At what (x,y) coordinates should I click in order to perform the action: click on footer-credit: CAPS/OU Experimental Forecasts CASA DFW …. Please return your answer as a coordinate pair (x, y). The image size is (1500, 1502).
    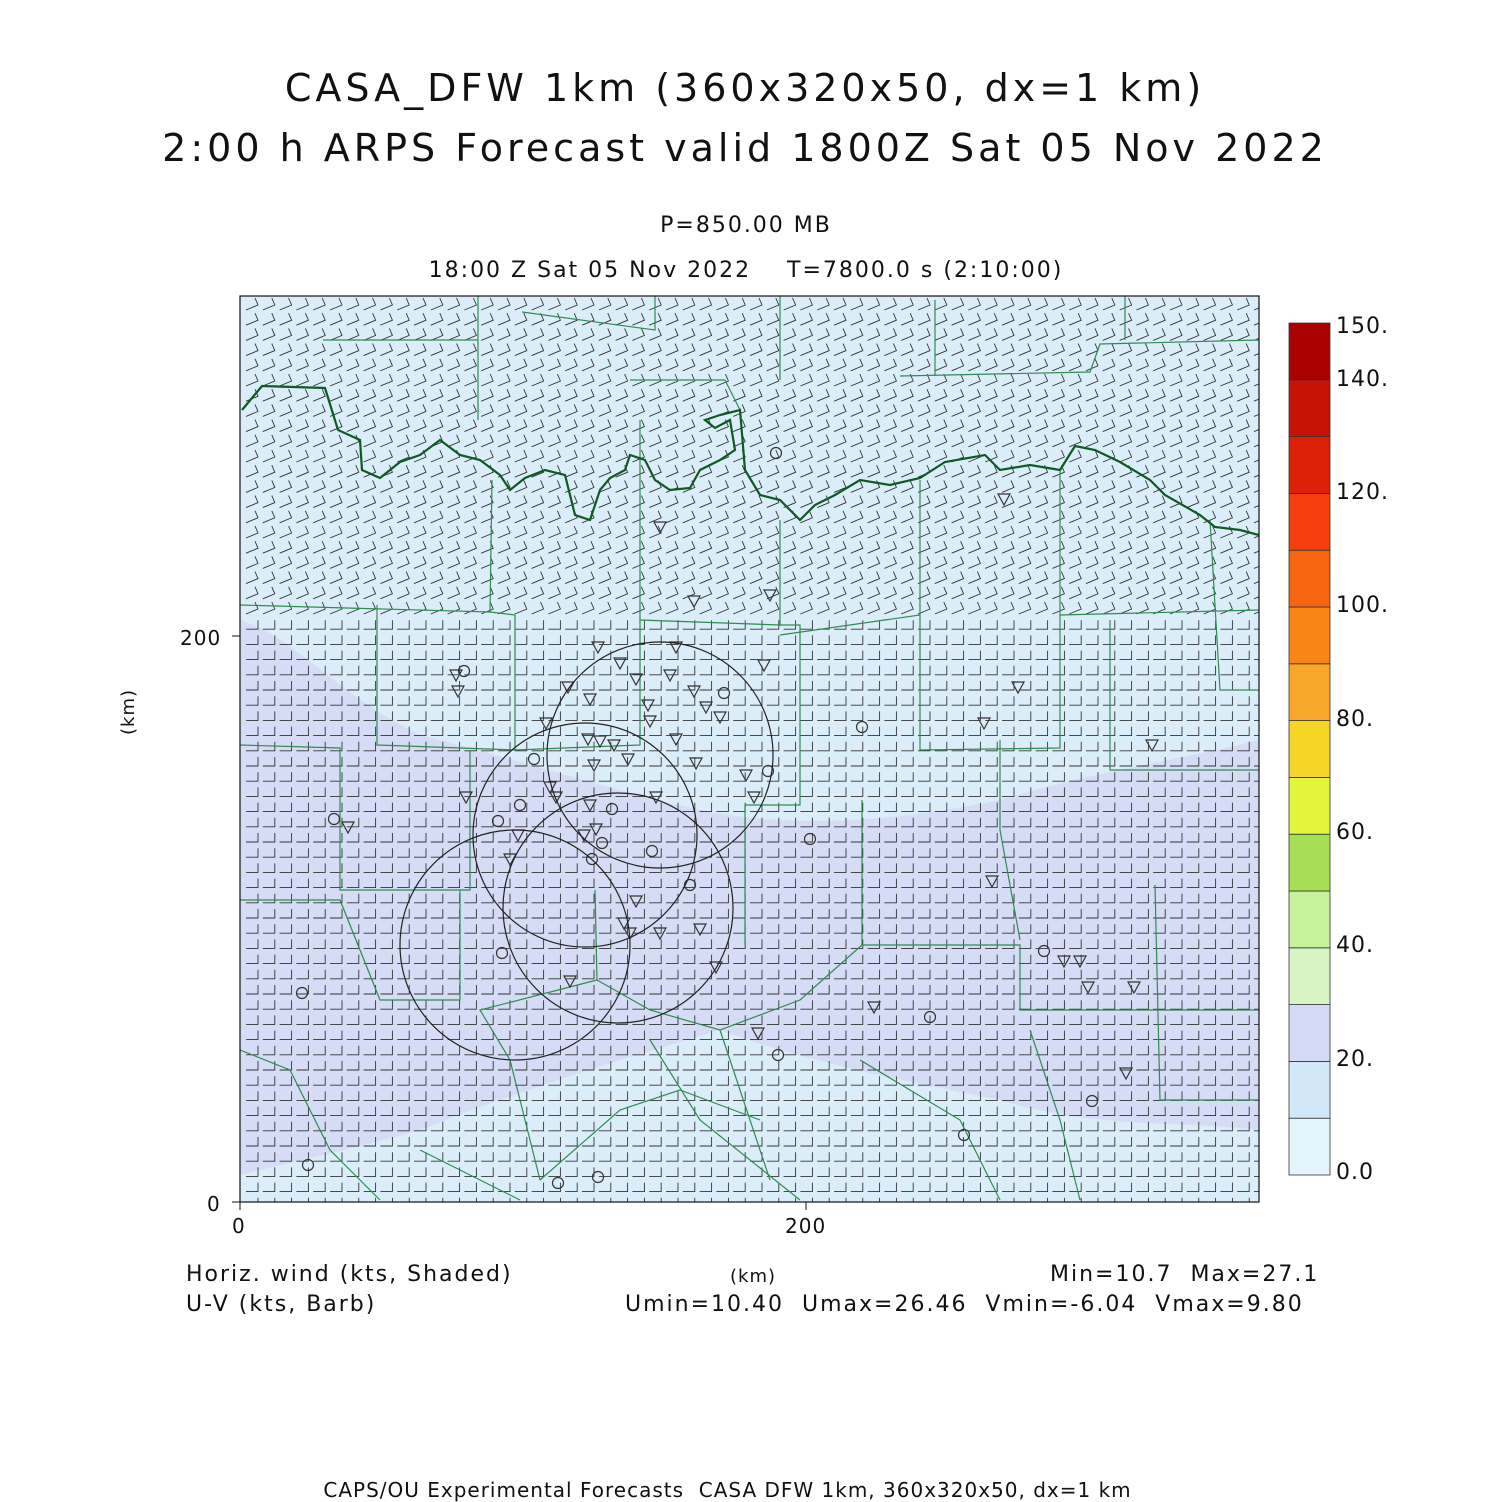
    Looking at the image, I should click on (727, 1490).